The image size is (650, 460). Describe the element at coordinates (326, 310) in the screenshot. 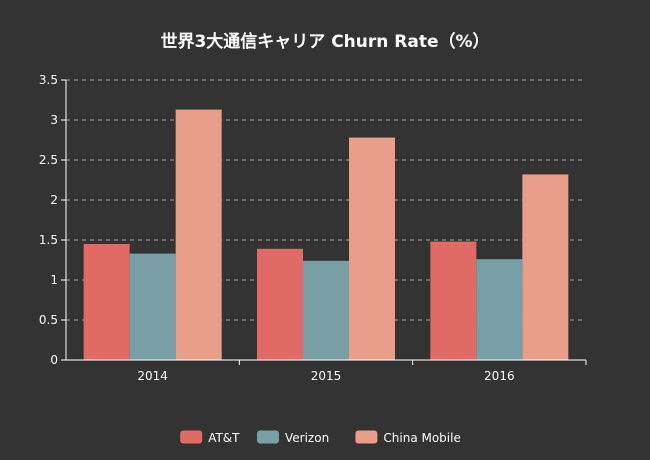

I see `bar-verizon-2015` at that location.